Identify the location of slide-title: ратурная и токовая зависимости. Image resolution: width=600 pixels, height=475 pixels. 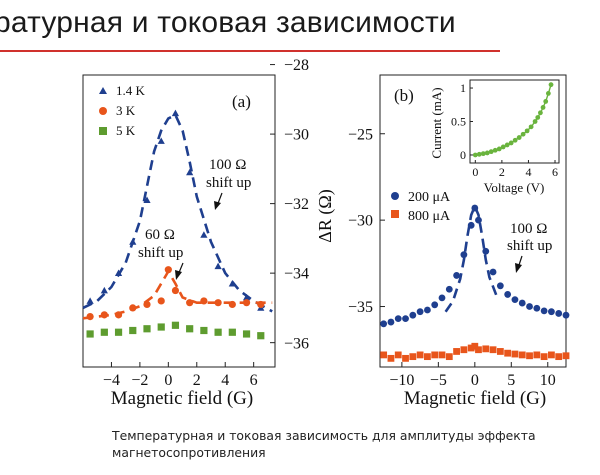
(228, 22).